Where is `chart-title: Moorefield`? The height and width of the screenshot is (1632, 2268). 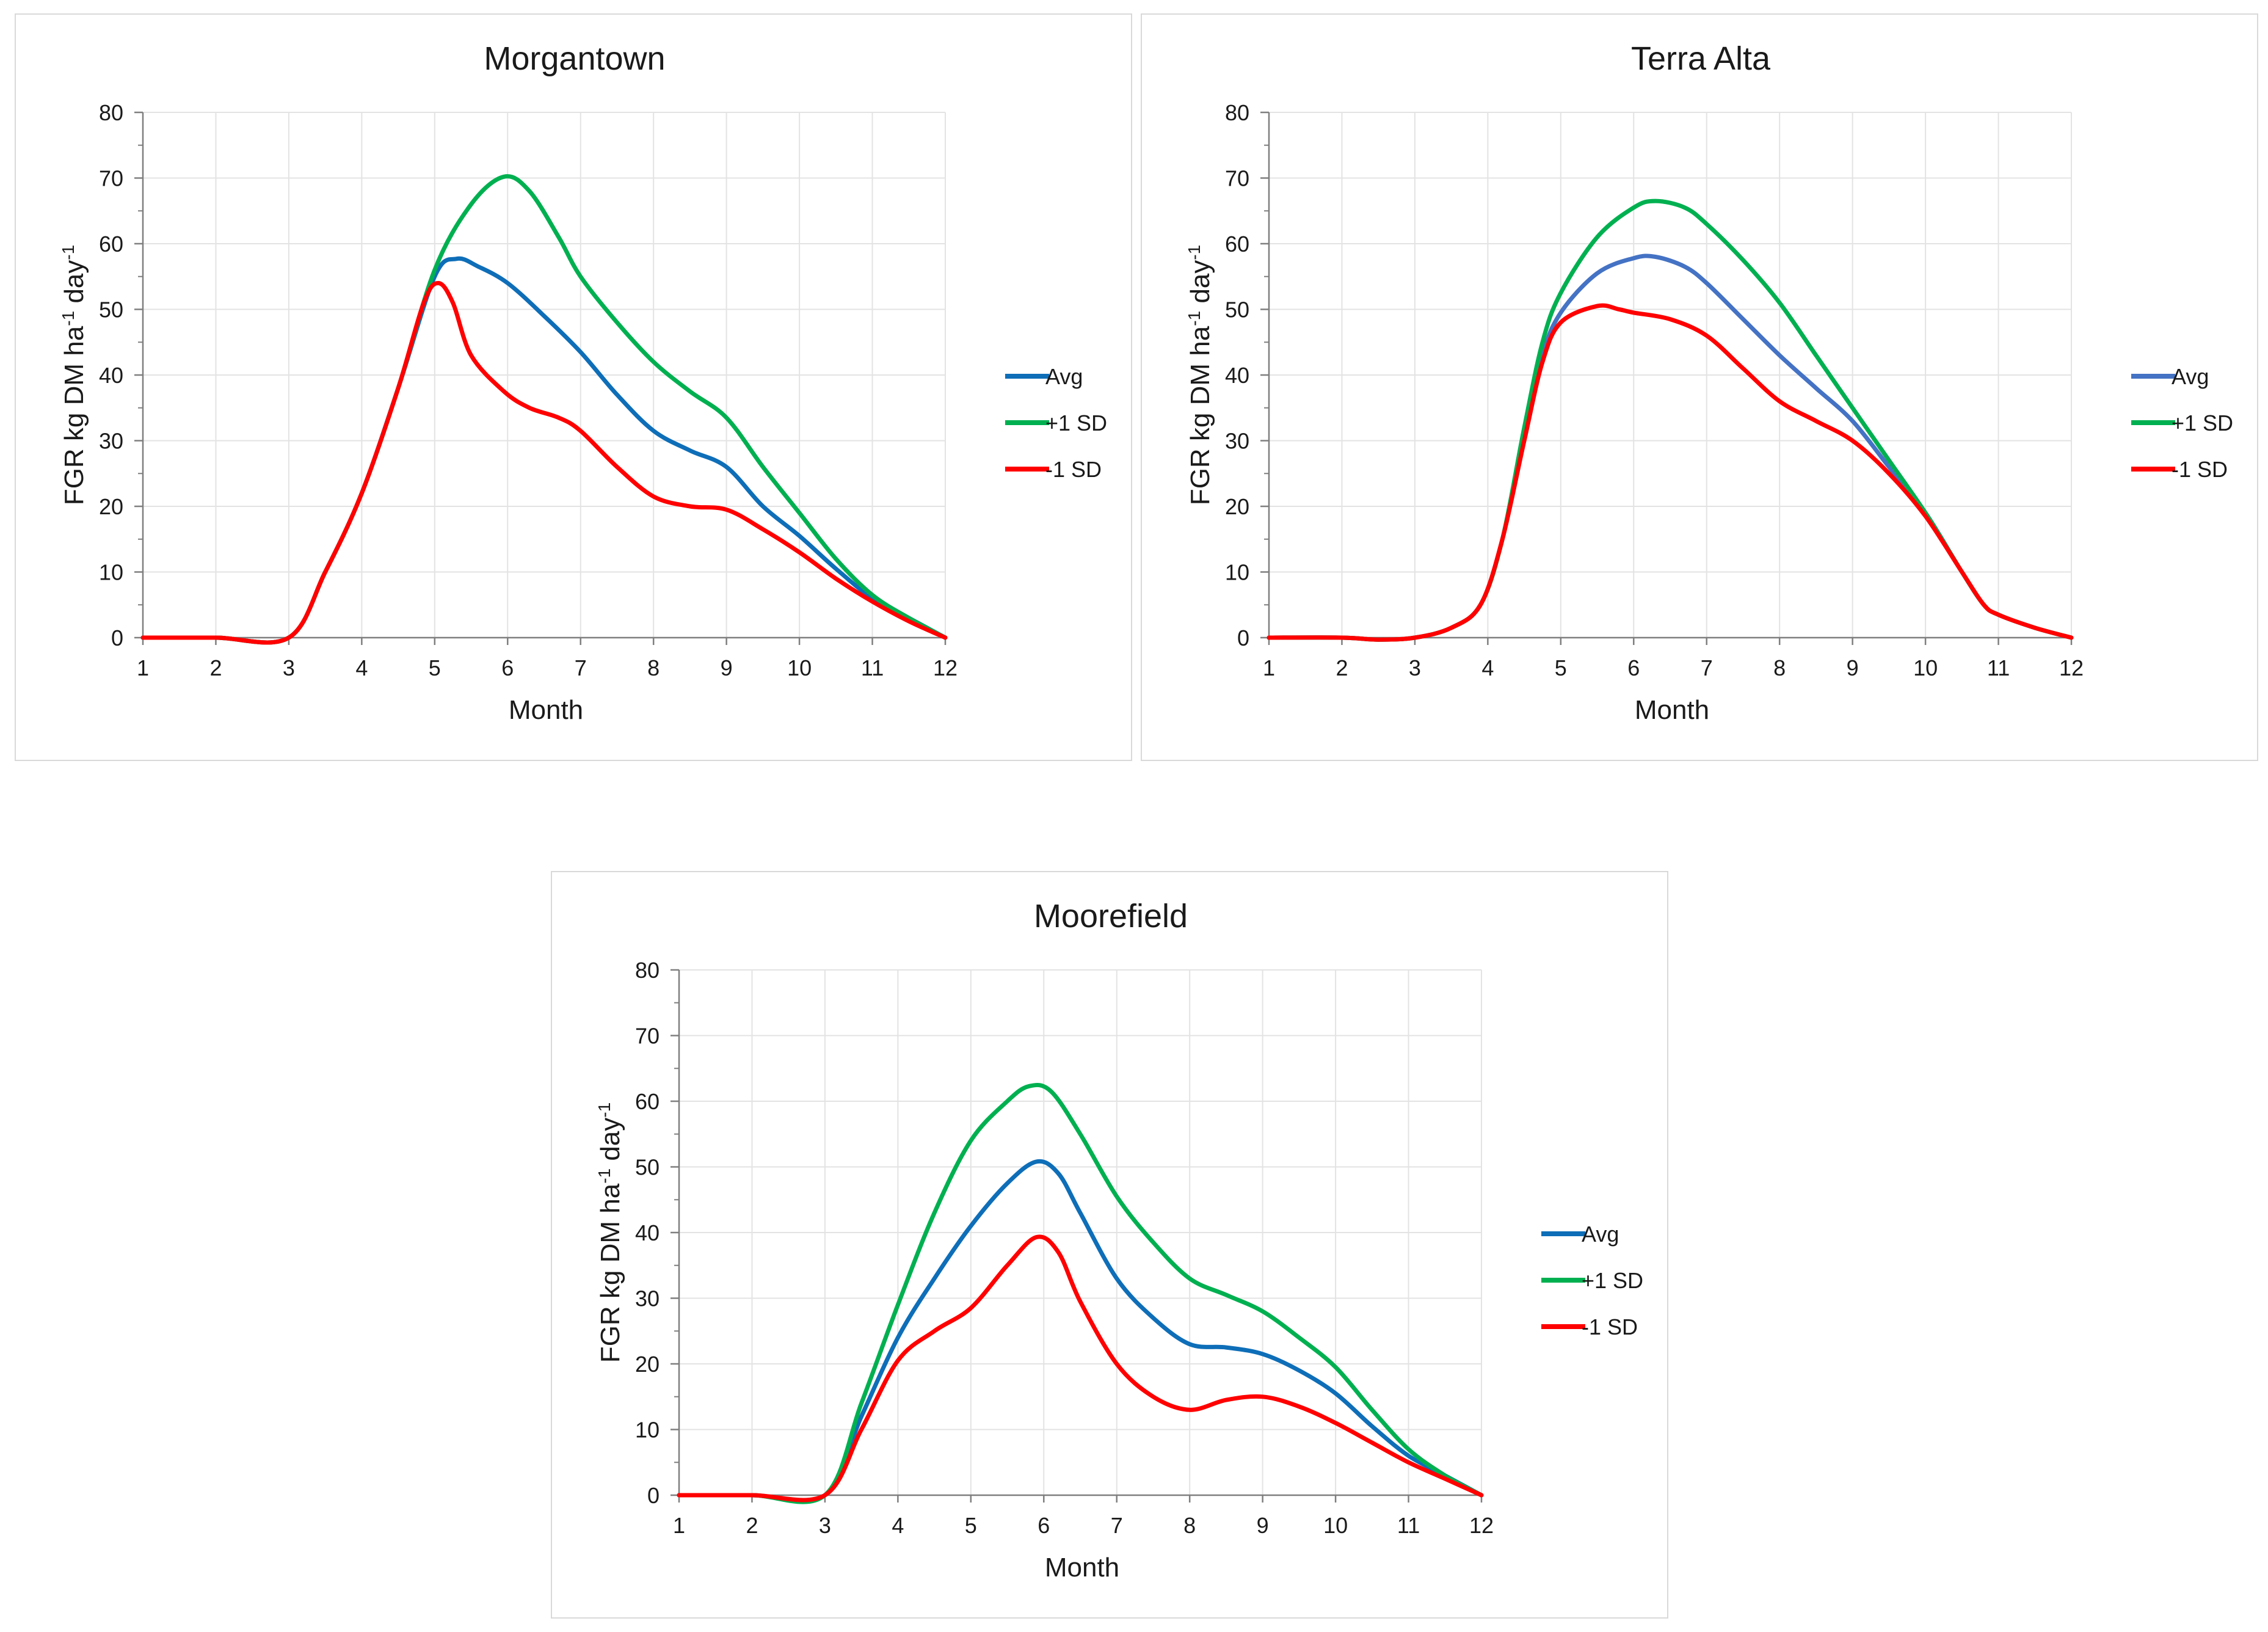 chart-title: Moorefield is located at coordinates (1111, 916).